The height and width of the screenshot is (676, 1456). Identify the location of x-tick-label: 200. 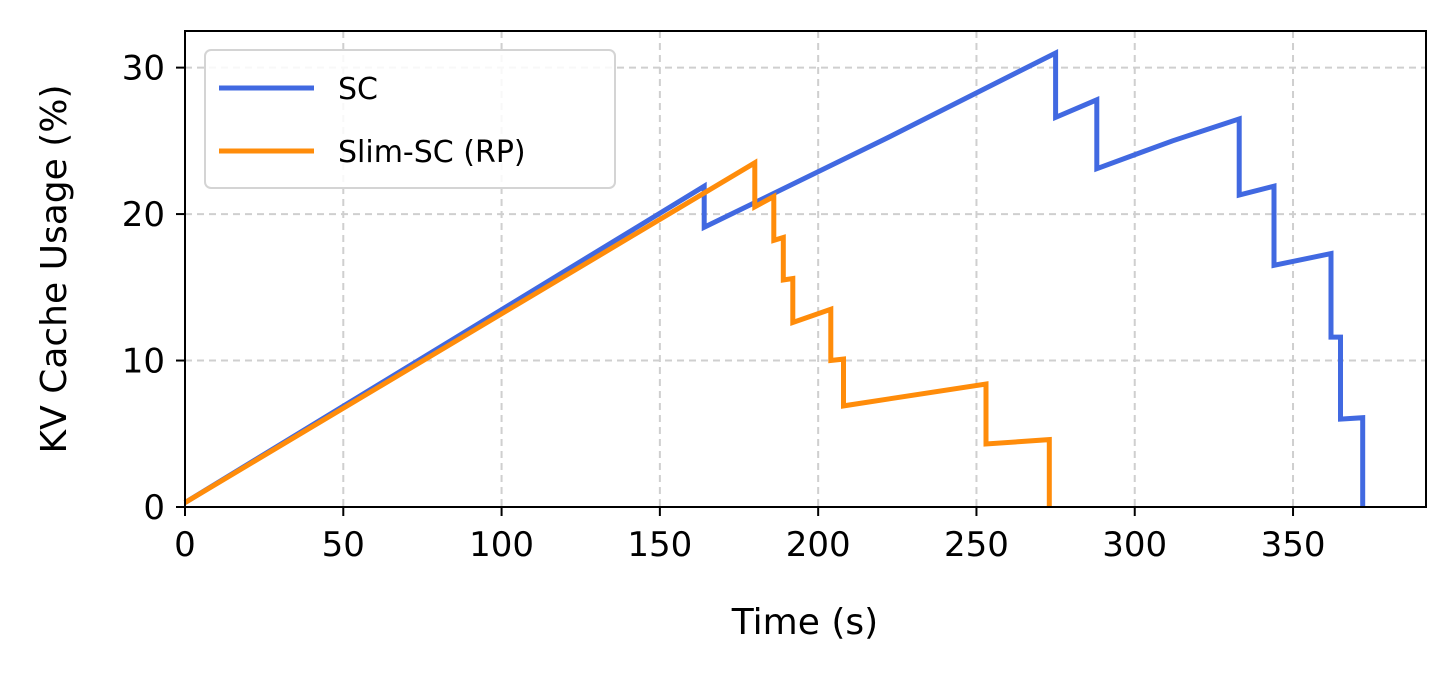
(818, 545).